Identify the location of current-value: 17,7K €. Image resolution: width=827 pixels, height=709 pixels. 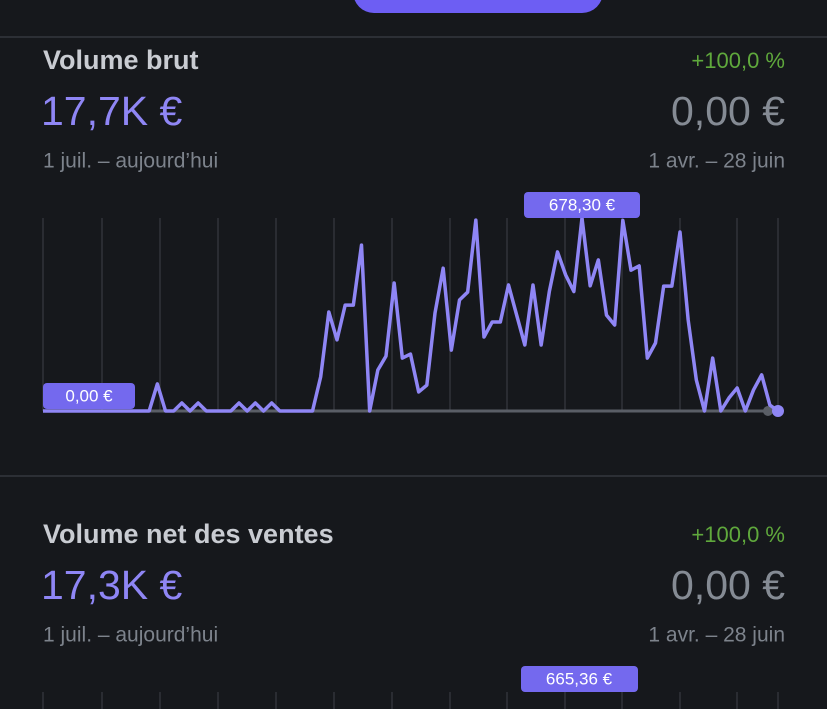
(112, 111).